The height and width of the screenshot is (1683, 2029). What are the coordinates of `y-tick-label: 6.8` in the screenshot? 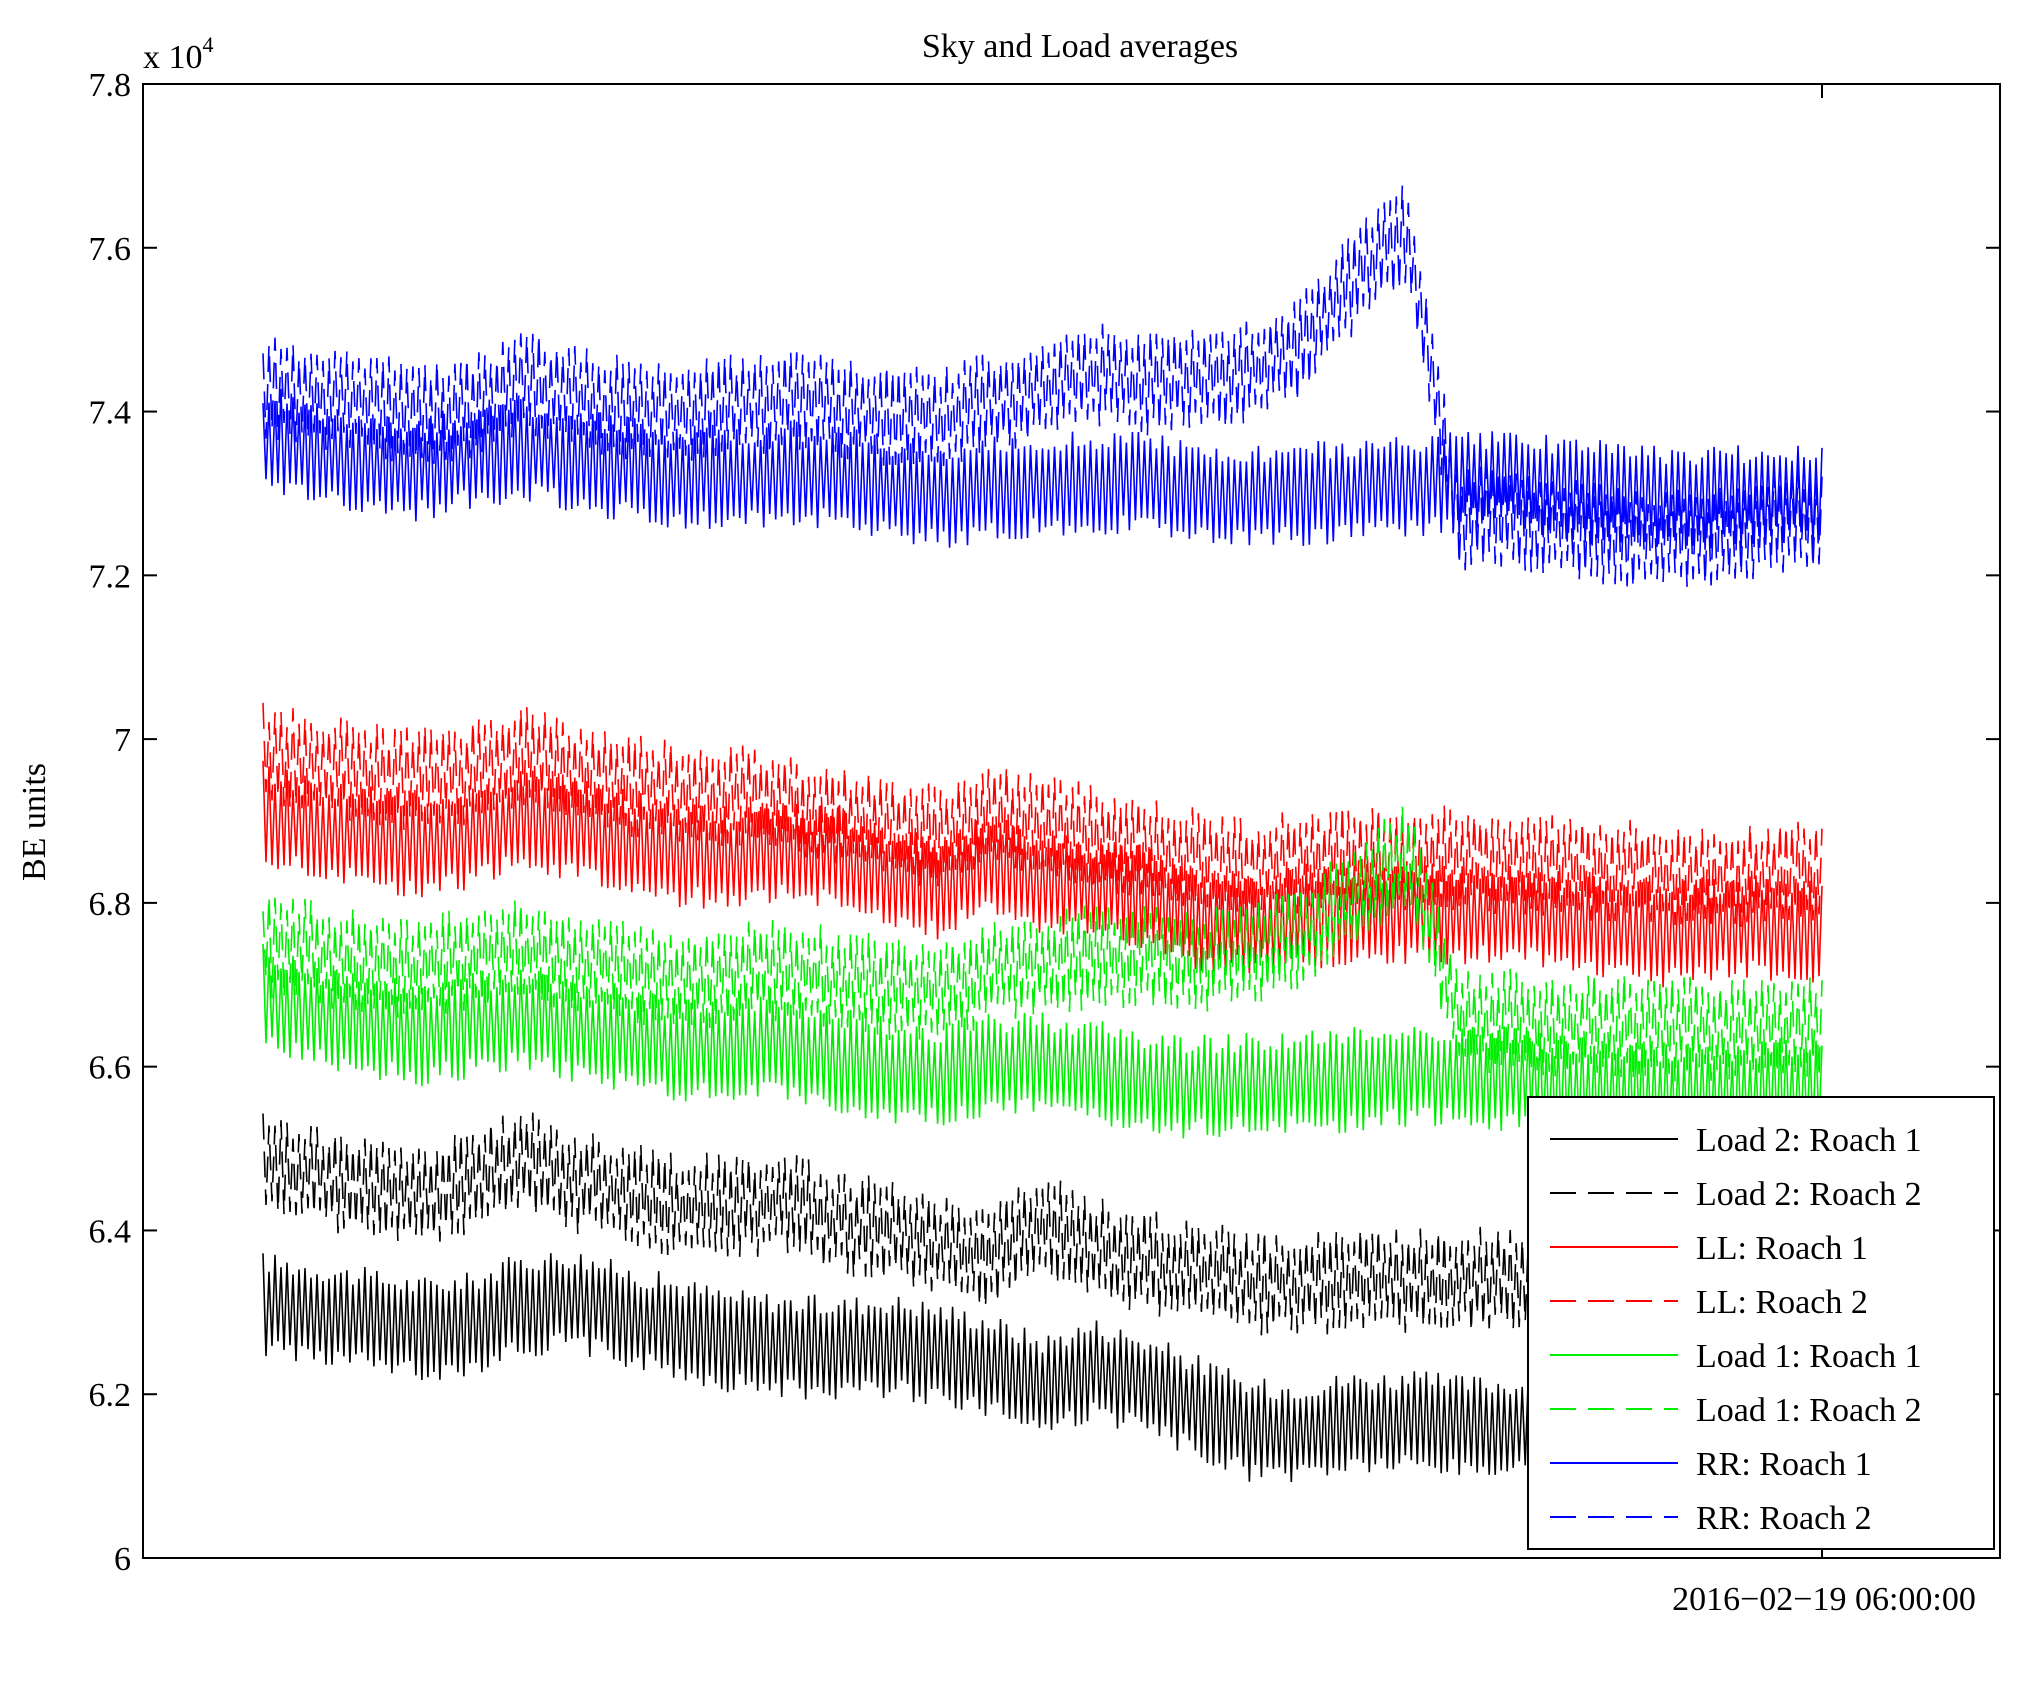 It's located at (110, 904).